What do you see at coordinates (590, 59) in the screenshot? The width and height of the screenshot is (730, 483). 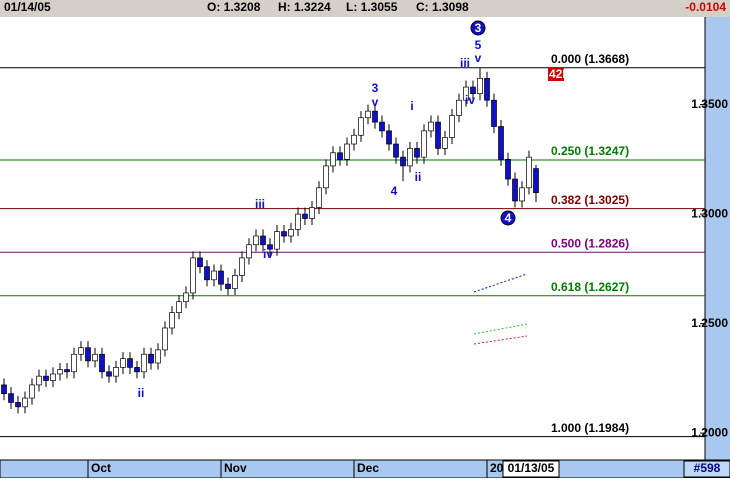 I see `fib-label: 0.000 (1.3668)` at bounding box center [590, 59].